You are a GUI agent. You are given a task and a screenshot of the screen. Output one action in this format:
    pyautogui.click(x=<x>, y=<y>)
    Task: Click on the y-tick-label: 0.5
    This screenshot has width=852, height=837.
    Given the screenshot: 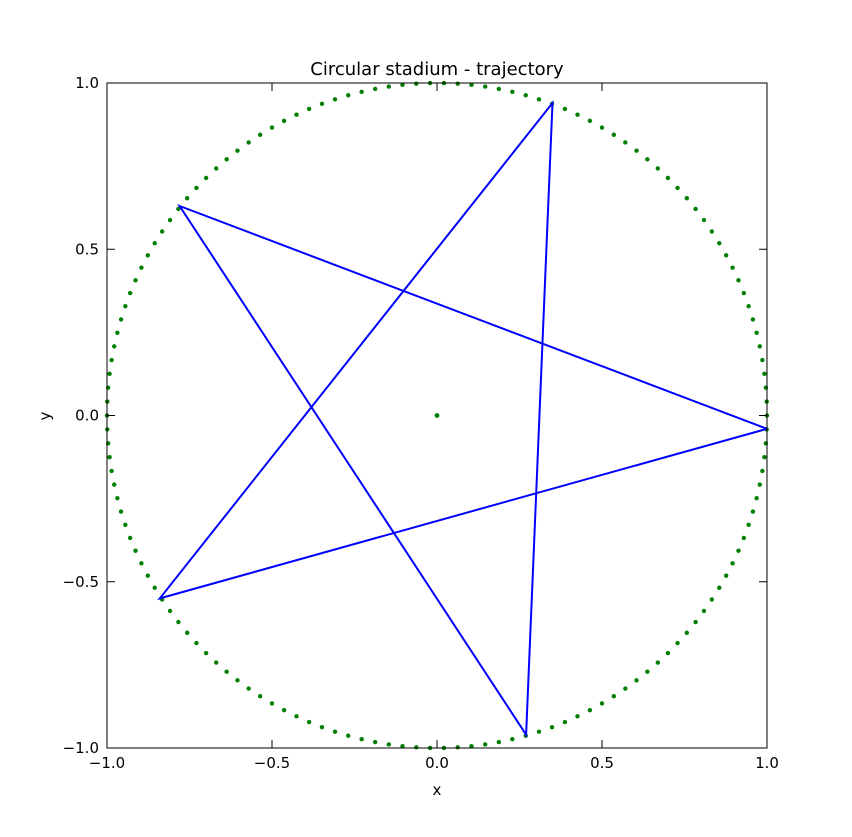 What is the action you would take?
    pyautogui.click(x=87, y=249)
    